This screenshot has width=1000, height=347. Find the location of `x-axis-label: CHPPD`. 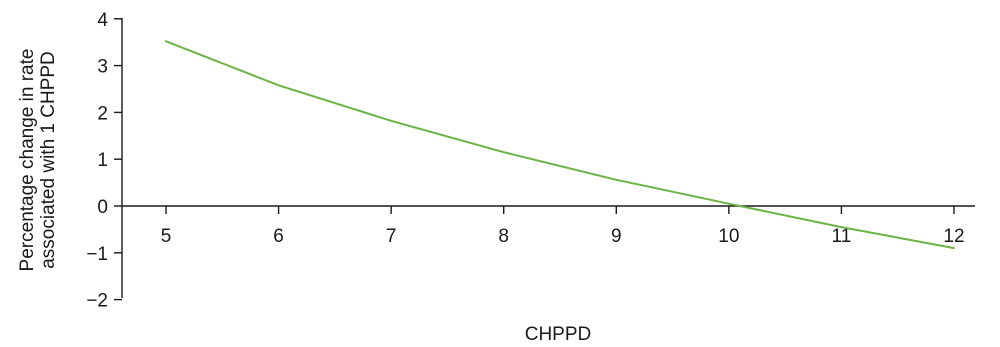

x-axis-label: CHPPD is located at coordinates (558, 334).